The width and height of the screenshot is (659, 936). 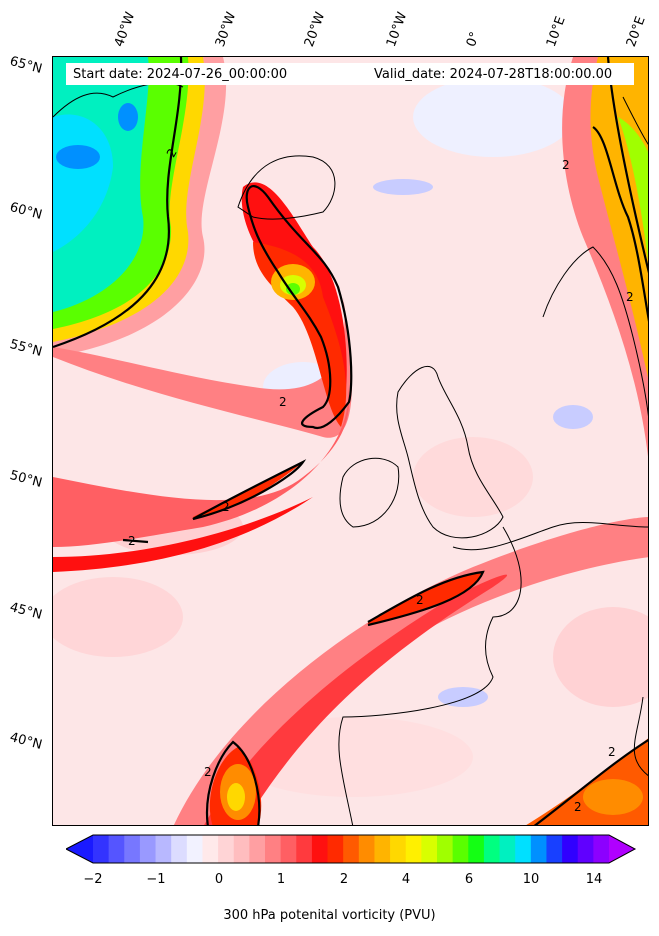 I want to click on lon-label-0: 0°, so click(x=473, y=39).